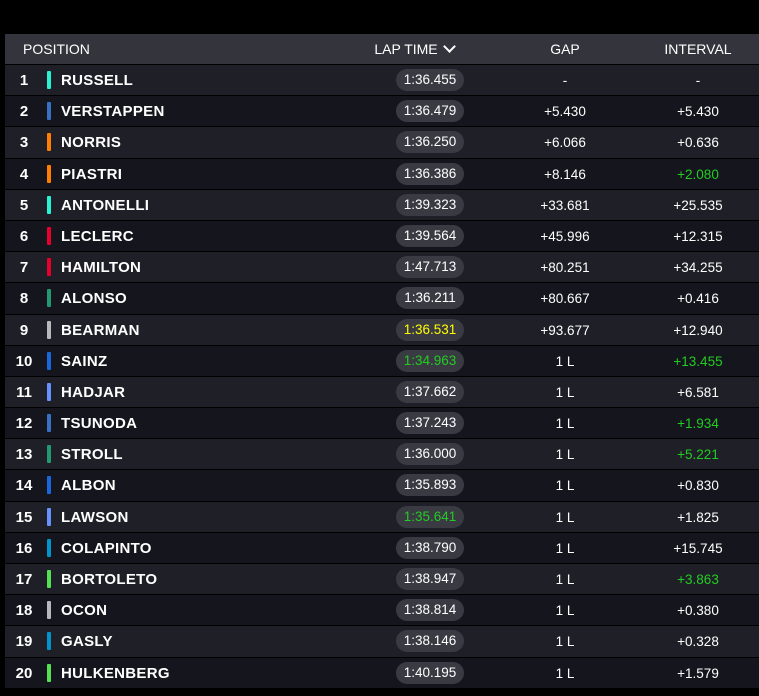 The height and width of the screenshot is (696, 759). I want to click on interval-value: +1.579, so click(698, 673).